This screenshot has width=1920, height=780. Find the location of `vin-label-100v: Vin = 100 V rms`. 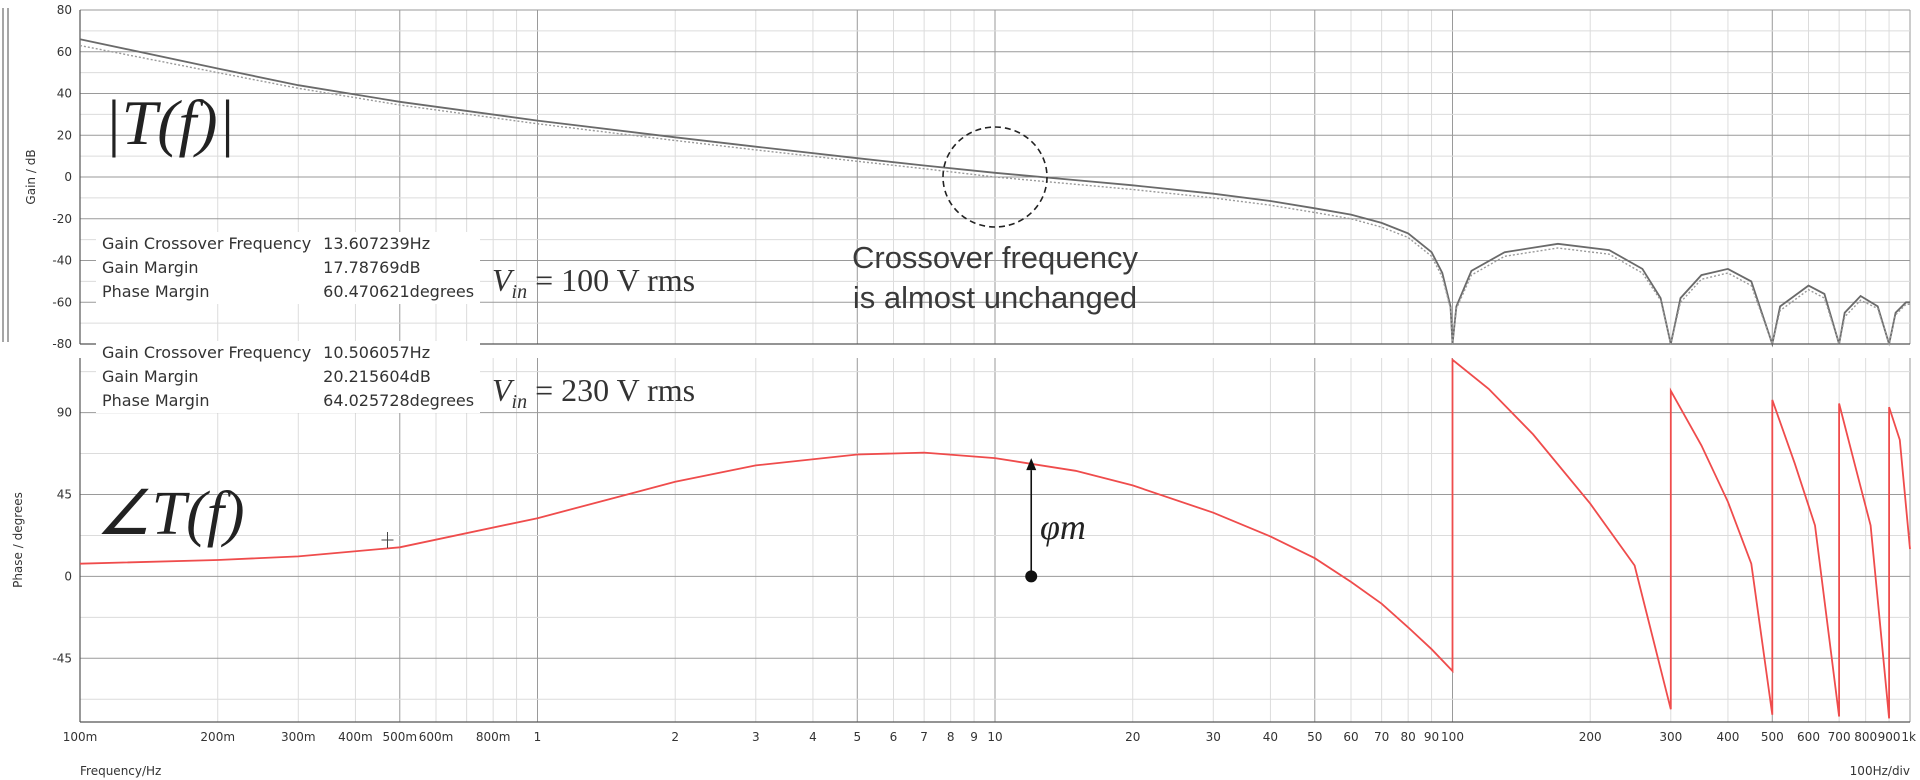

vin-label-100v: Vin = 100 V rms is located at coordinates (593, 283).